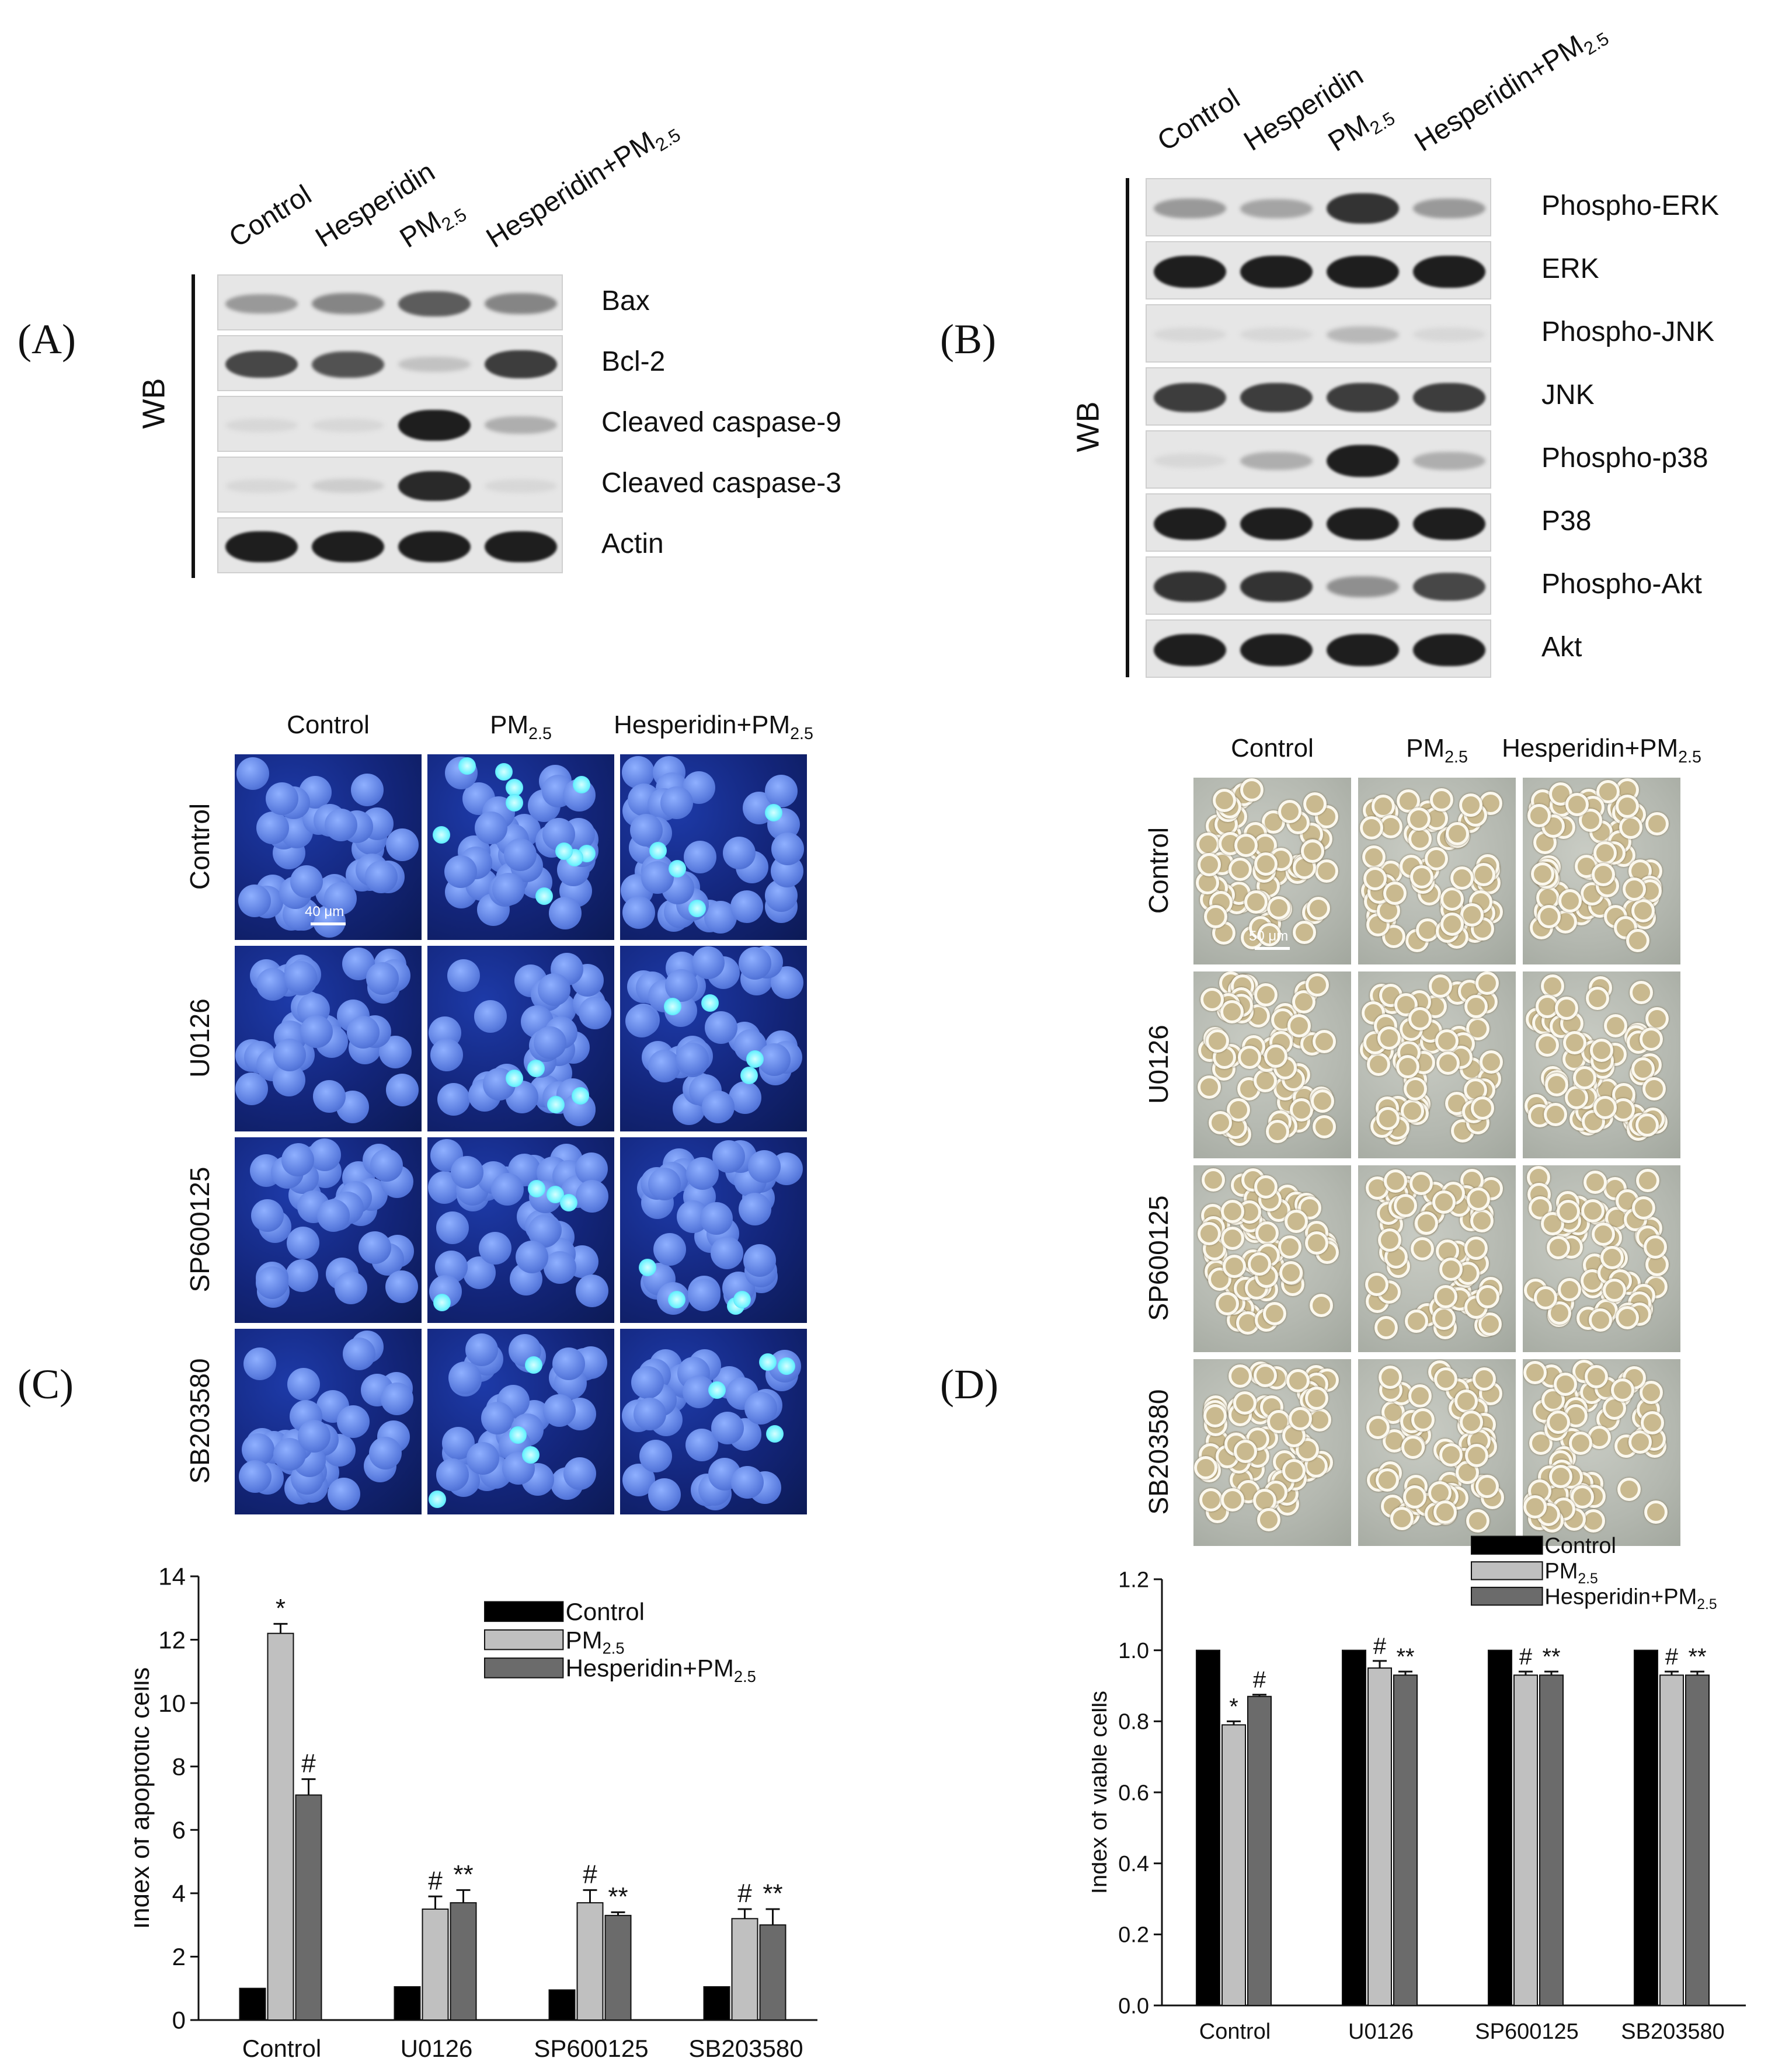  What do you see at coordinates (324, 912) in the screenshot?
I see `scale-bar-label: 40 μm` at bounding box center [324, 912].